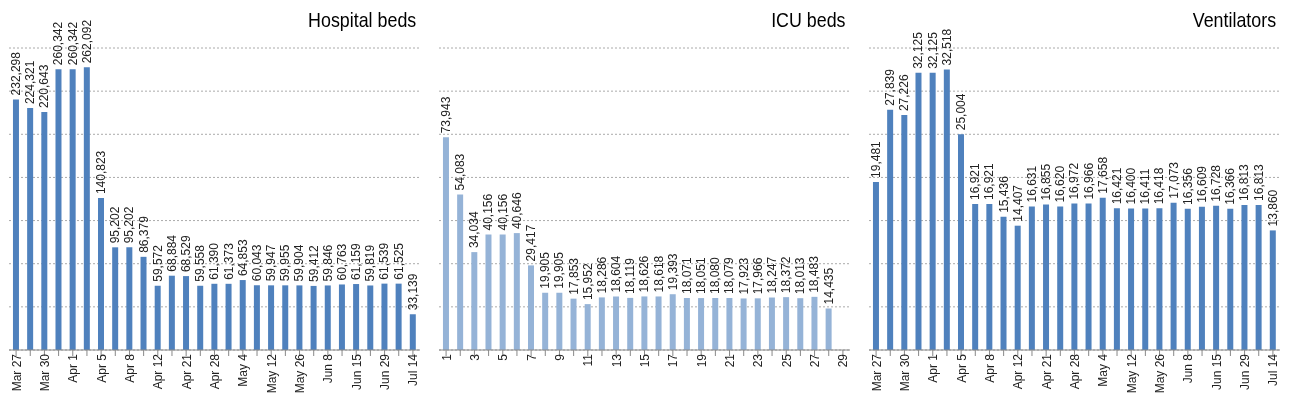 Image resolution: width=1290 pixels, height=411 pixels. I want to click on data-label: 32,125, so click(918, 50).